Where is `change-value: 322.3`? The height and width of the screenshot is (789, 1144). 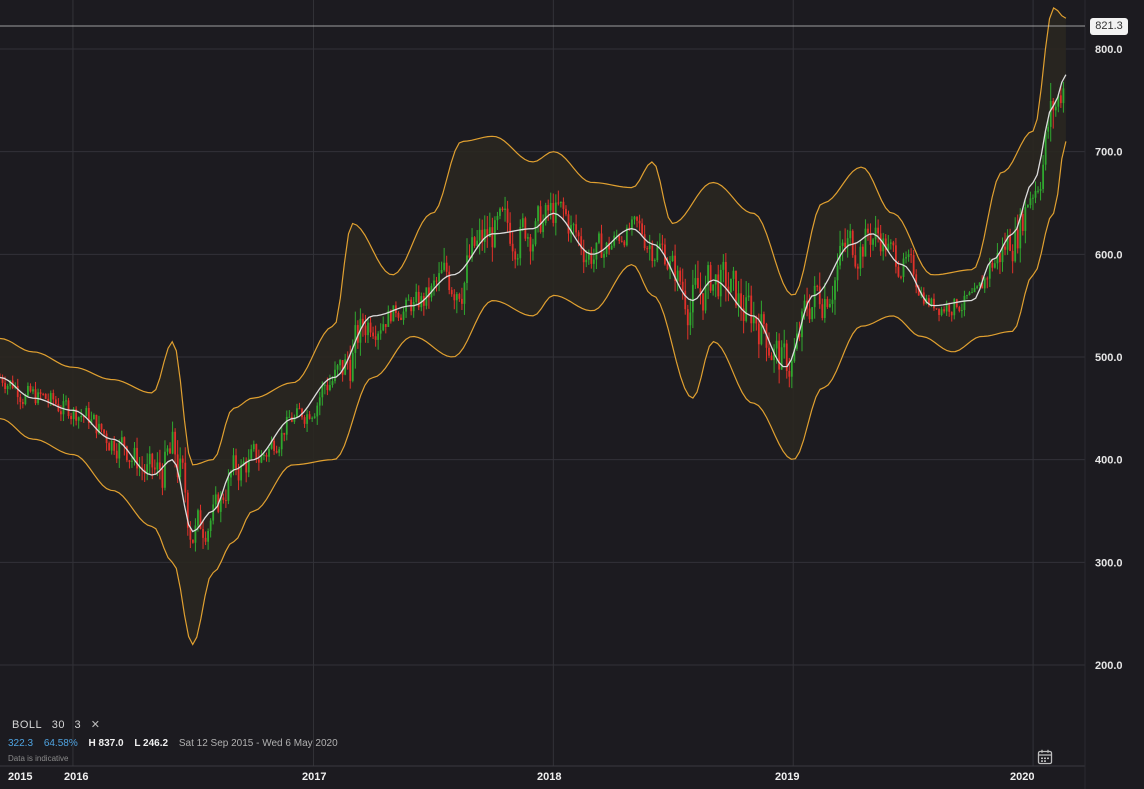 change-value: 322.3 is located at coordinates (21, 743).